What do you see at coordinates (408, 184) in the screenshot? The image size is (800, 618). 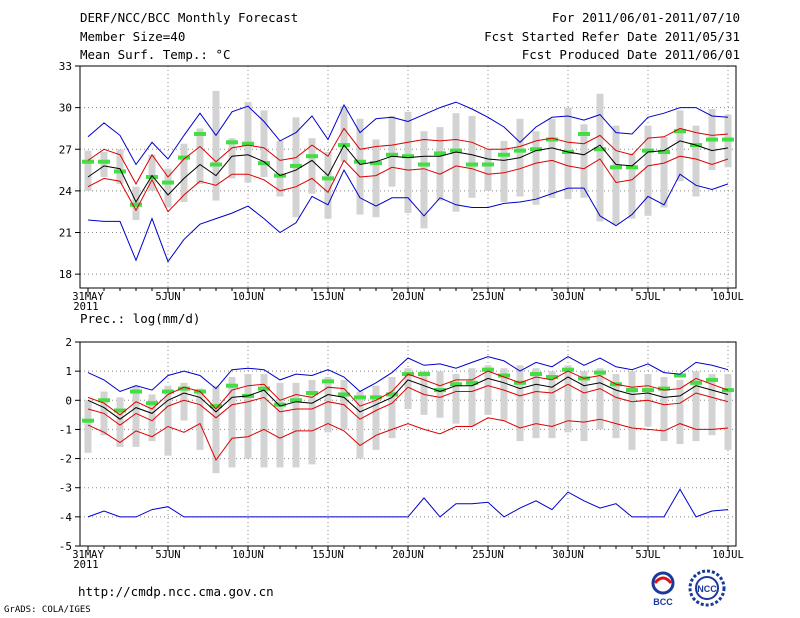 I see `temp-lower-line` at bounding box center [408, 184].